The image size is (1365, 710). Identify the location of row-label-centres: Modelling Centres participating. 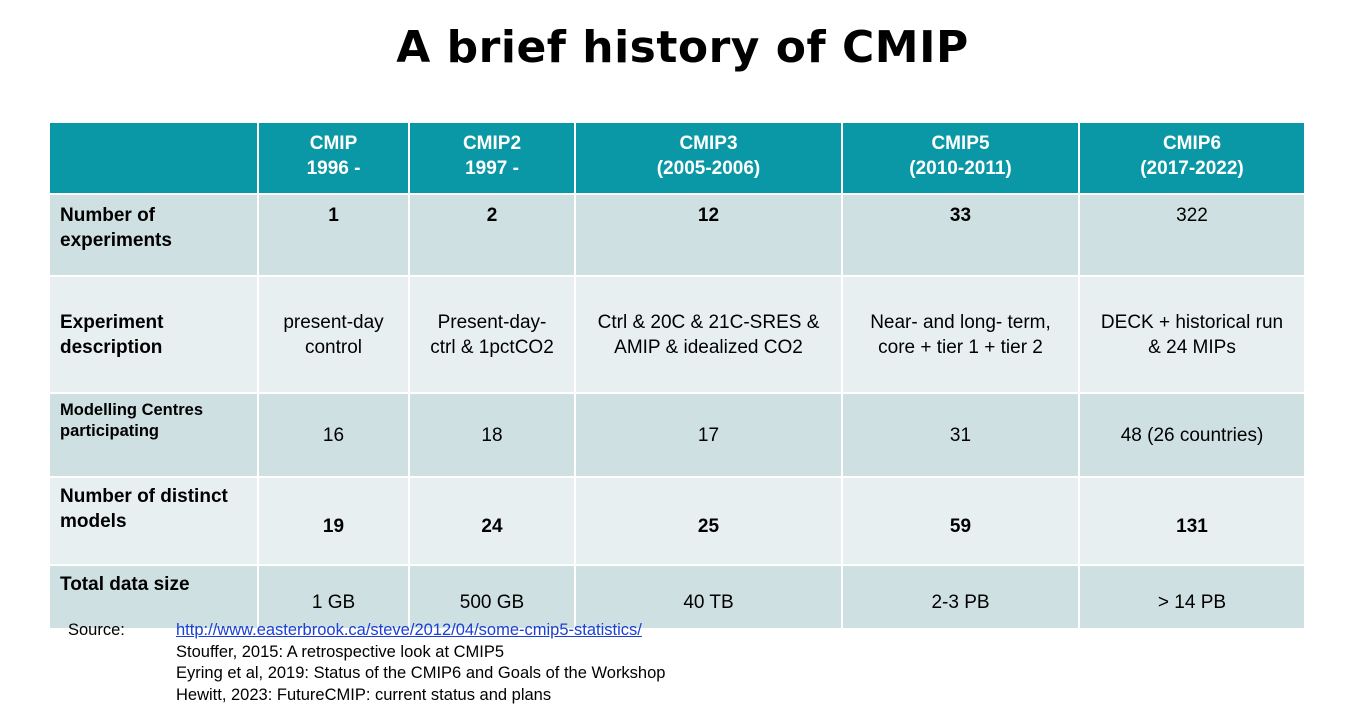
(153, 435).